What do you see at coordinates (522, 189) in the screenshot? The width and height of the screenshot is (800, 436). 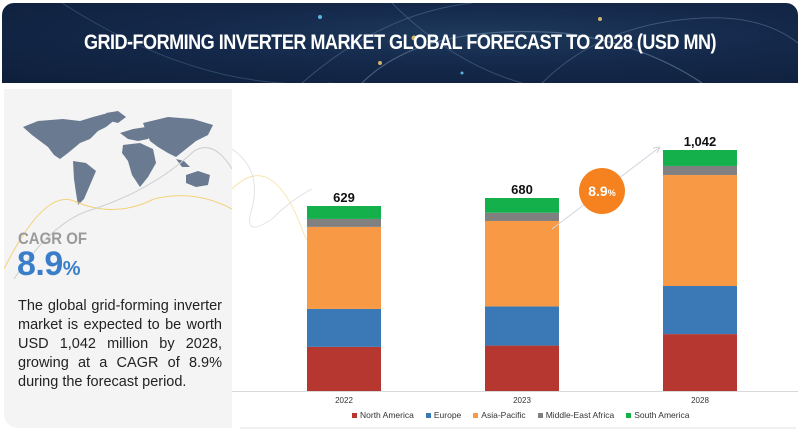 I see `bar-total-label-2023: 680` at bounding box center [522, 189].